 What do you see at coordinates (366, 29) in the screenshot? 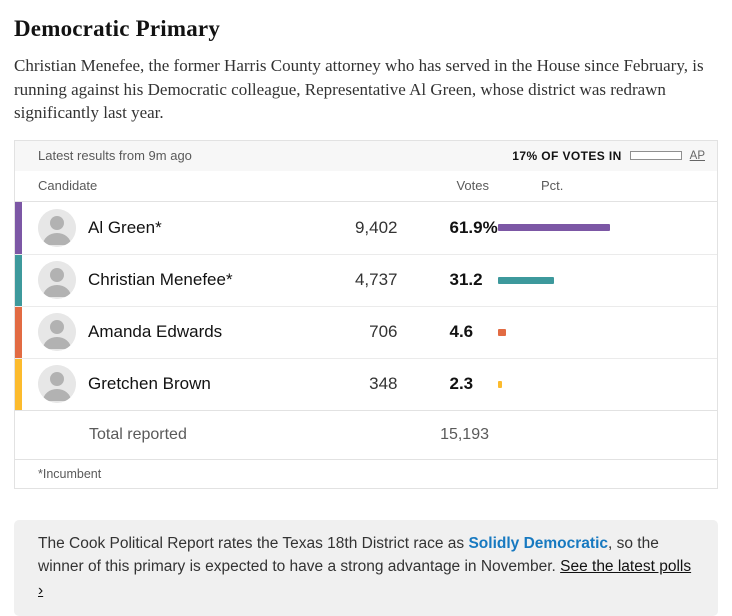
I see `page-title: Democratic Primary` at bounding box center [366, 29].